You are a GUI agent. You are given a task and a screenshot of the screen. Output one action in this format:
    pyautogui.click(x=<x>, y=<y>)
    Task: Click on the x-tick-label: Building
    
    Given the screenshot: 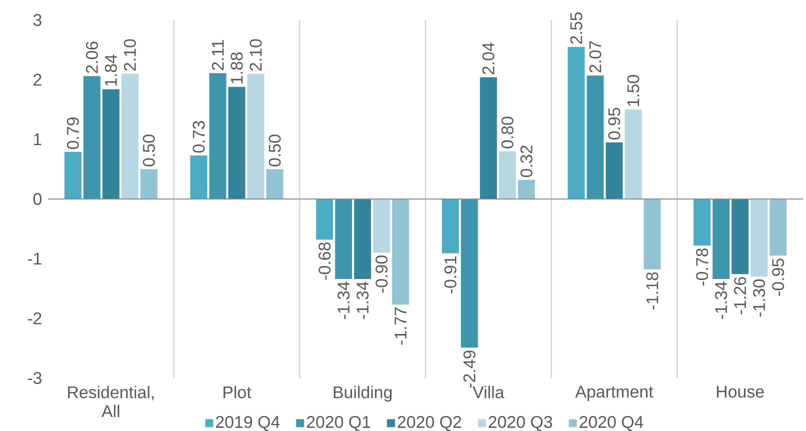 What is the action you would take?
    pyautogui.click(x=363, y=394)
    